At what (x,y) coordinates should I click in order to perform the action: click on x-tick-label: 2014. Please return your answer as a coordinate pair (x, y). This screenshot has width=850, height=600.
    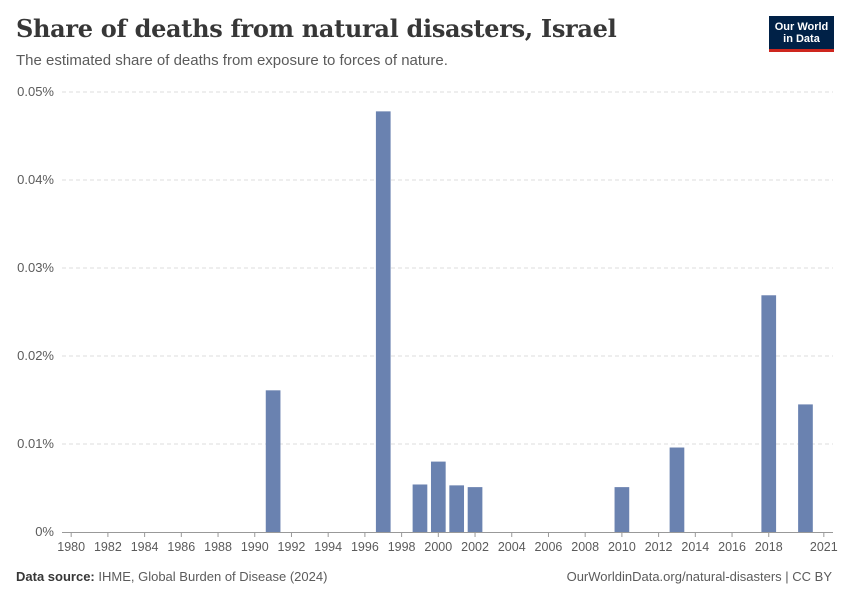
    Looking at the image, I should click on (695, 547).